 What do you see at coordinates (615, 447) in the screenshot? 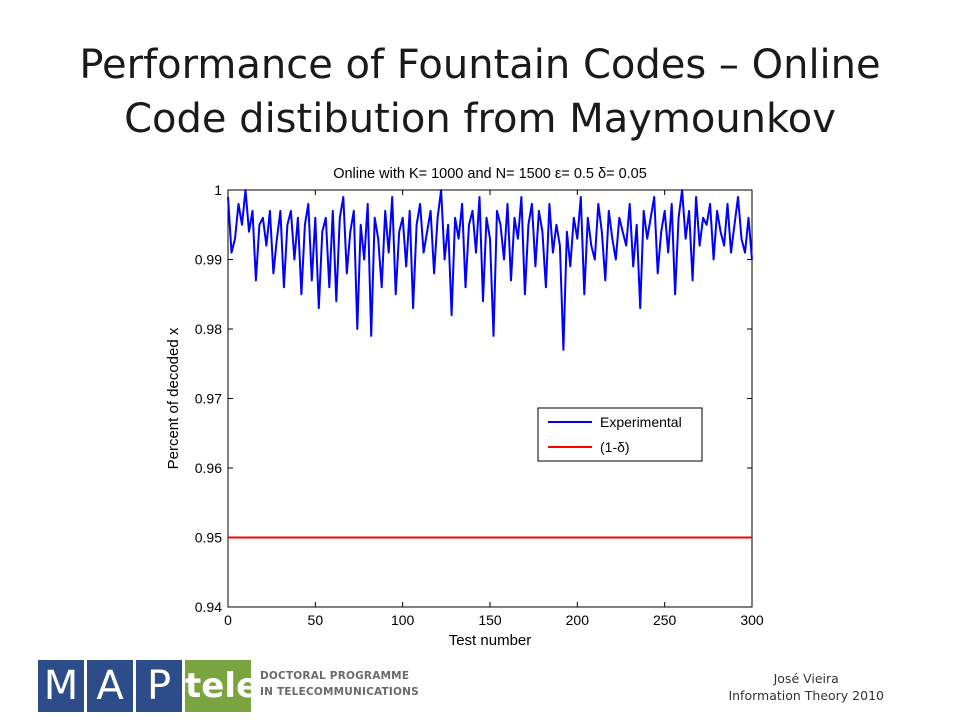
I see `legend-label-1: (1-δ)` at bounding box center [615, 447].